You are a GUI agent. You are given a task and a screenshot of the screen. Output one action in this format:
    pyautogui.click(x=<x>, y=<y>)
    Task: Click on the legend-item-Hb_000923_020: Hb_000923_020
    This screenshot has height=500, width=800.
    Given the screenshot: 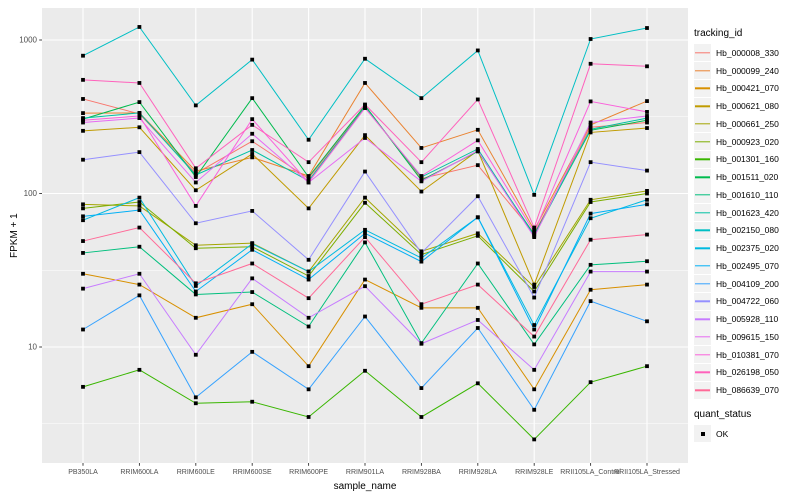 What is the action you would take?
    pyautogui.click(x=746, y=142)
    